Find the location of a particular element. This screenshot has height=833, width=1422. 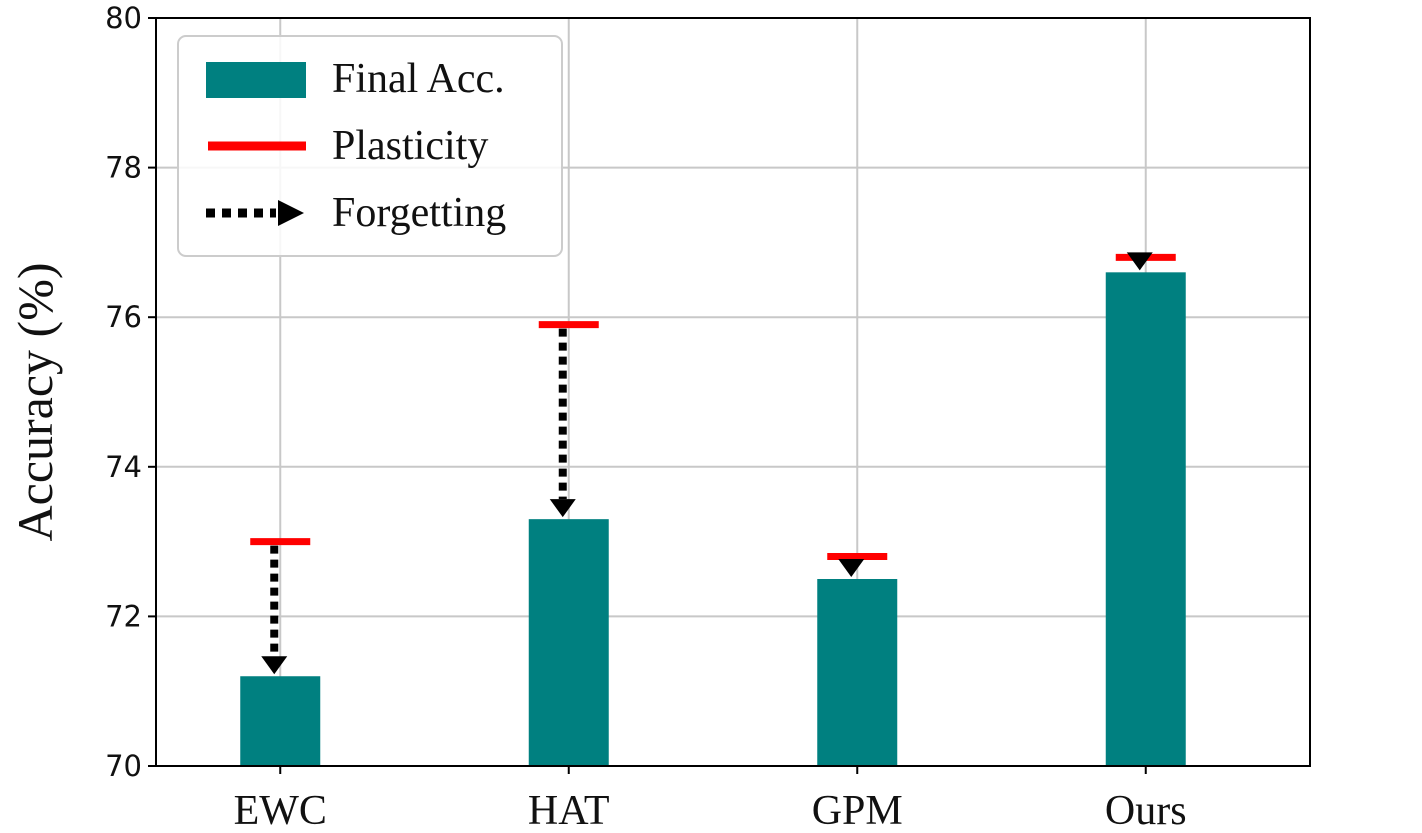

legend-forgetting-arrowhead is located at coordinates (291, 213).